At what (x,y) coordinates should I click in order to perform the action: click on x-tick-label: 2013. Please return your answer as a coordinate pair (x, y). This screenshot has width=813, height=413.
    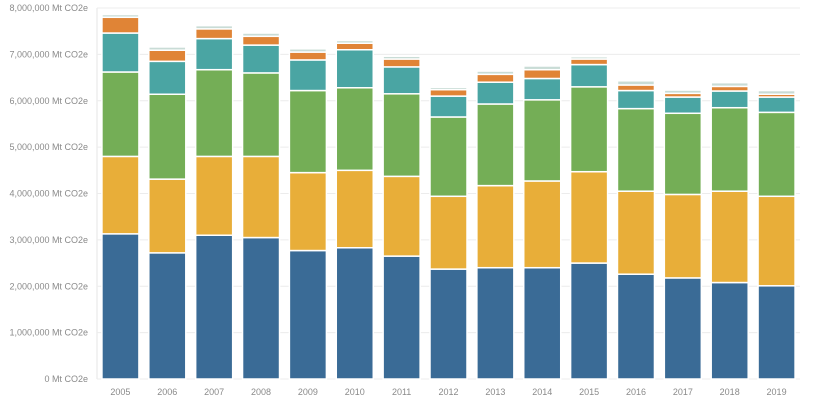
    Looking at the image, I should click on (495, 392).